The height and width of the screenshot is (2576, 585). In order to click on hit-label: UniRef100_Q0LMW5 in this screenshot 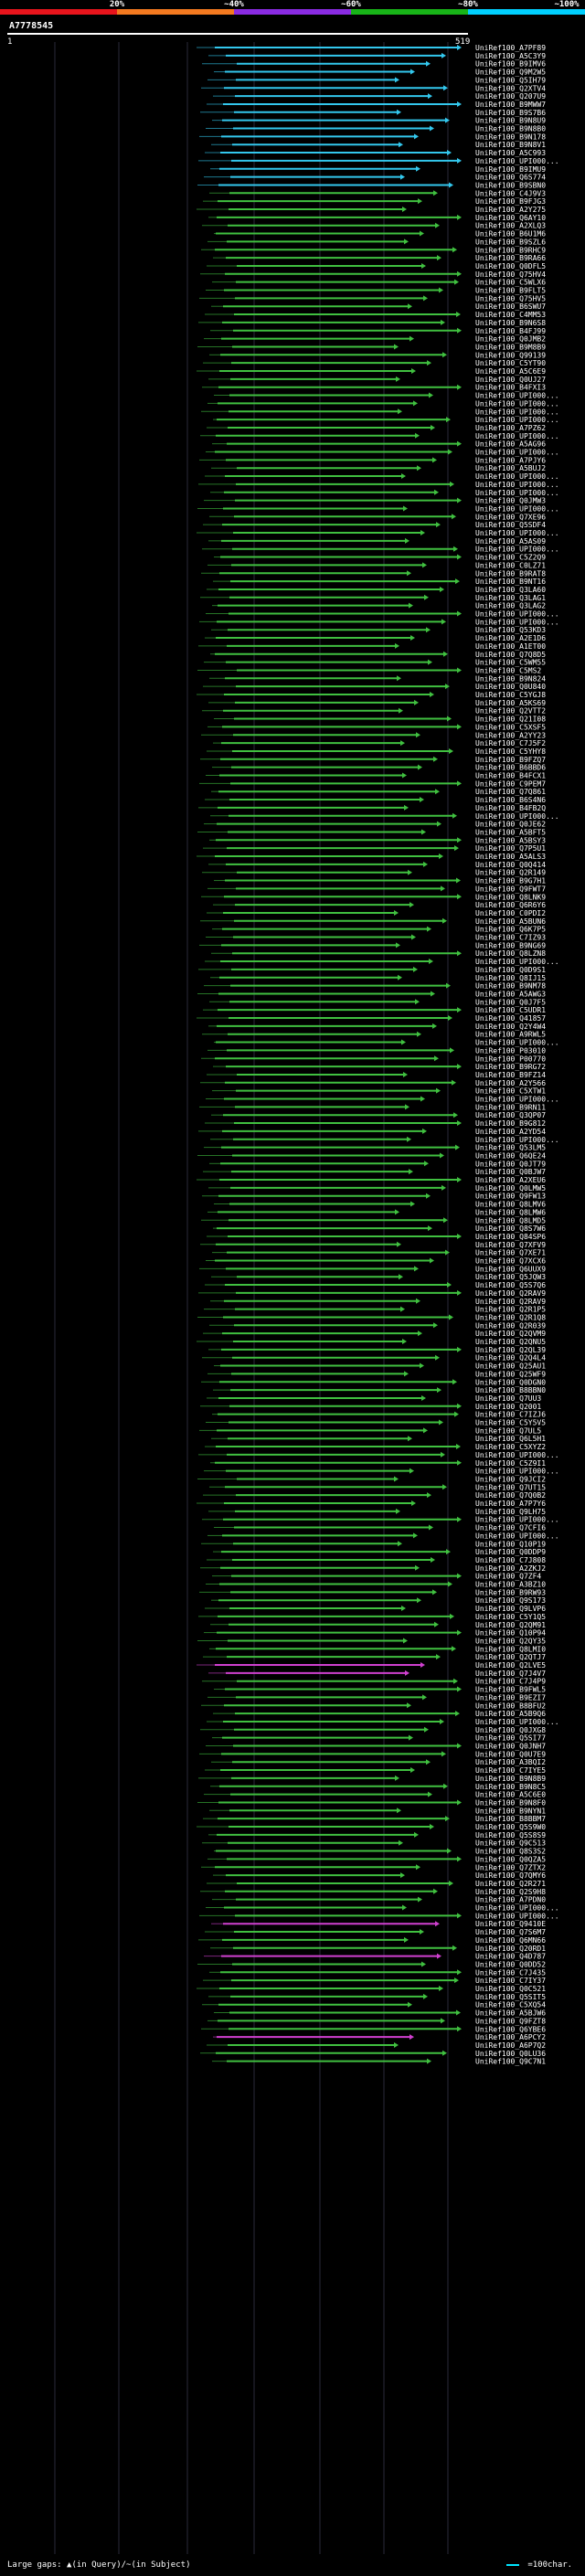, I will do `click(511, 1188)`.